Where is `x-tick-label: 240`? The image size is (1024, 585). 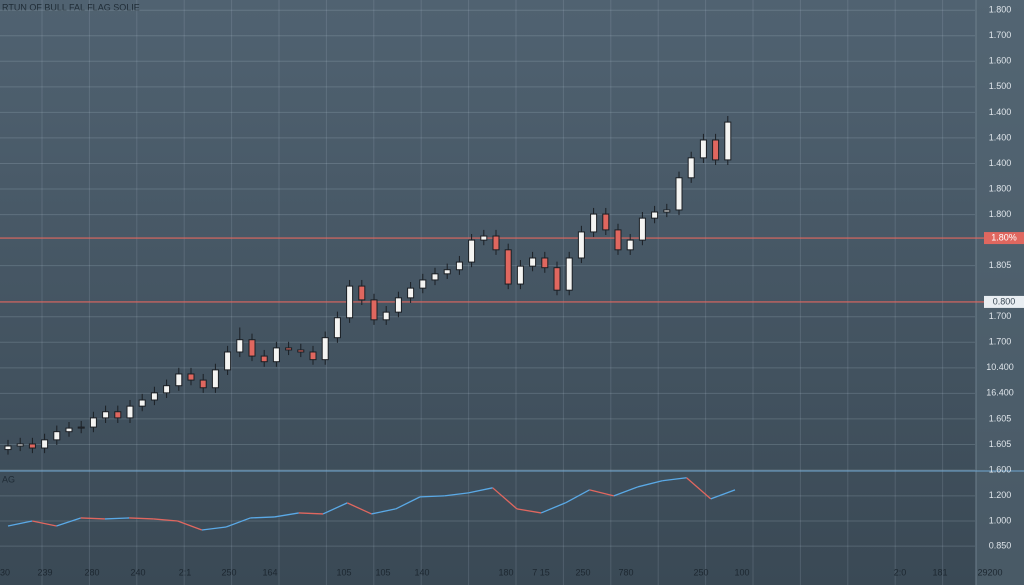
x-tick-label: 240 is located at coordinates (137, 572).